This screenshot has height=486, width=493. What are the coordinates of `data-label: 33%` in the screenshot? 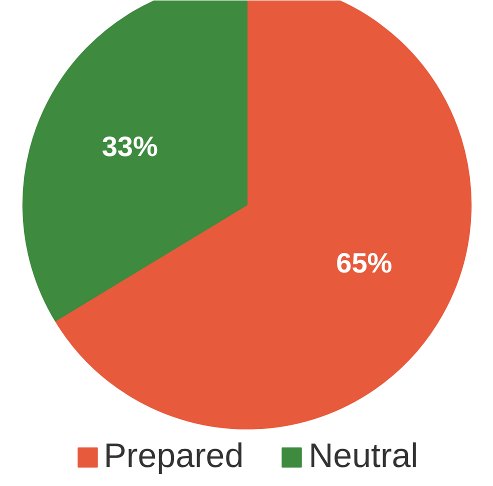 It's located at (130, 146).